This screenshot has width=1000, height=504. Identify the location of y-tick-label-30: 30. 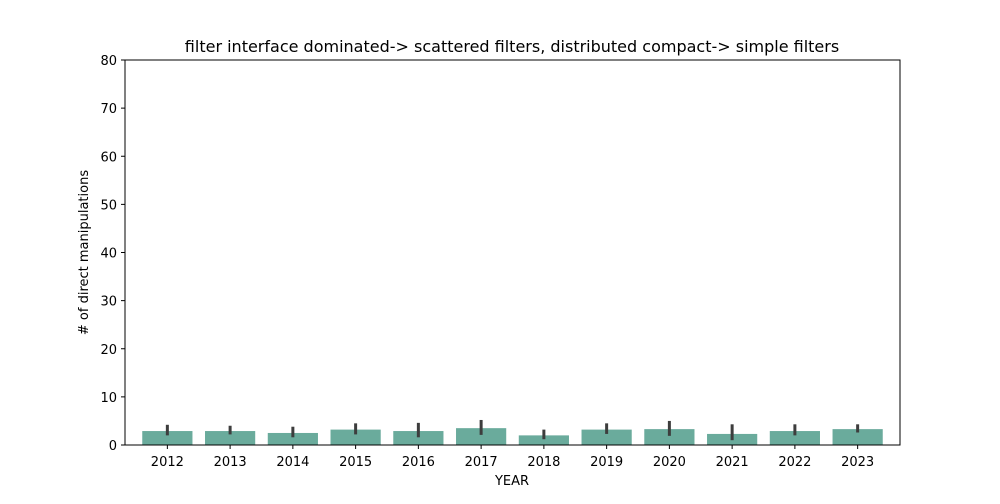
(108, 302).